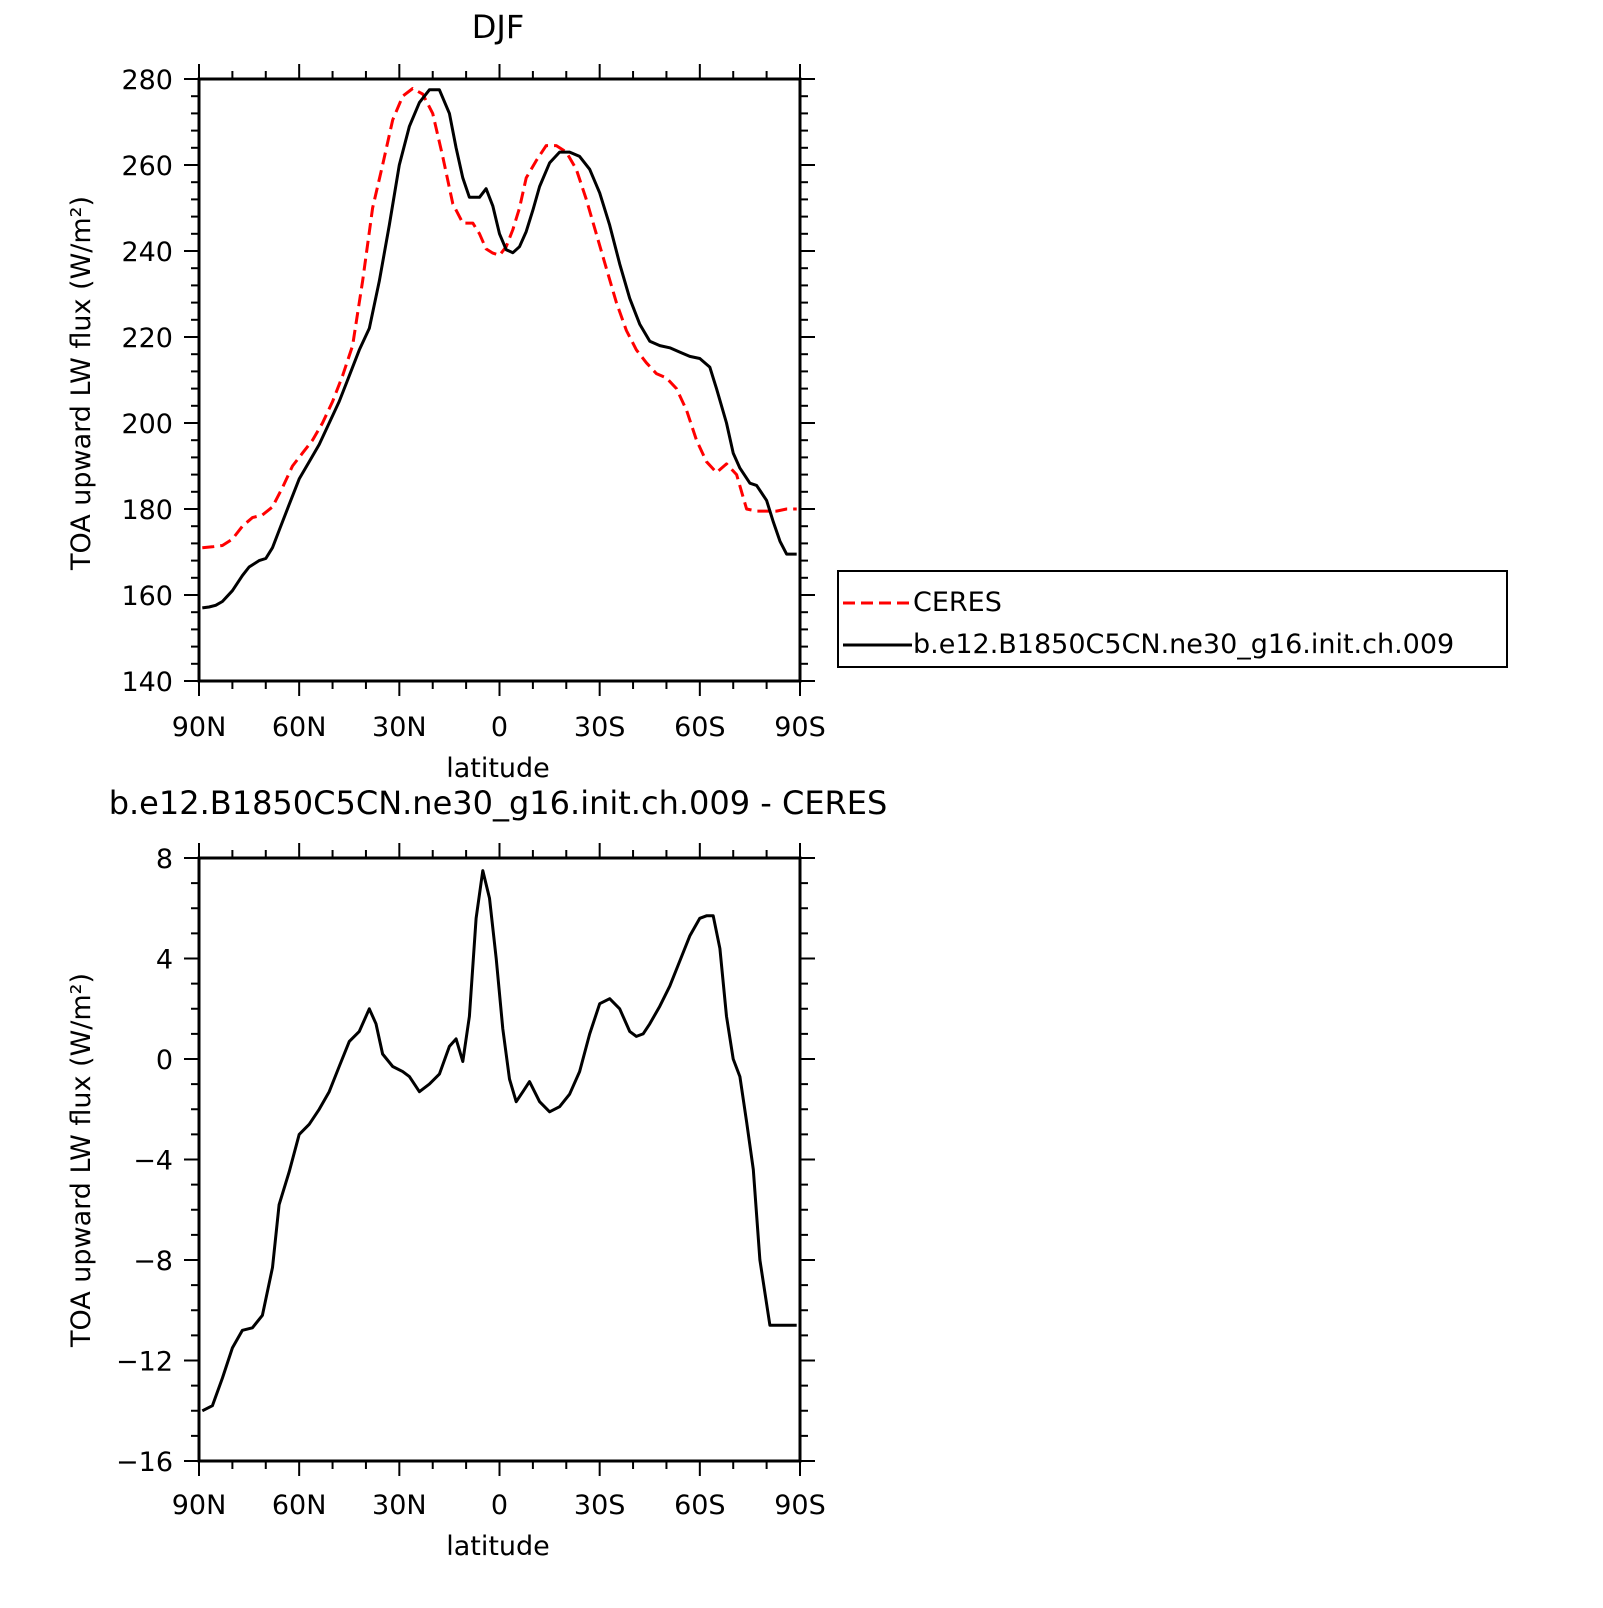 This screenshot has width=1603, height=1608. What do you see at coordinates (147, 252) in the screenshot?
I see `top-y-tick-label: 240` at bounding box center [147, 252].